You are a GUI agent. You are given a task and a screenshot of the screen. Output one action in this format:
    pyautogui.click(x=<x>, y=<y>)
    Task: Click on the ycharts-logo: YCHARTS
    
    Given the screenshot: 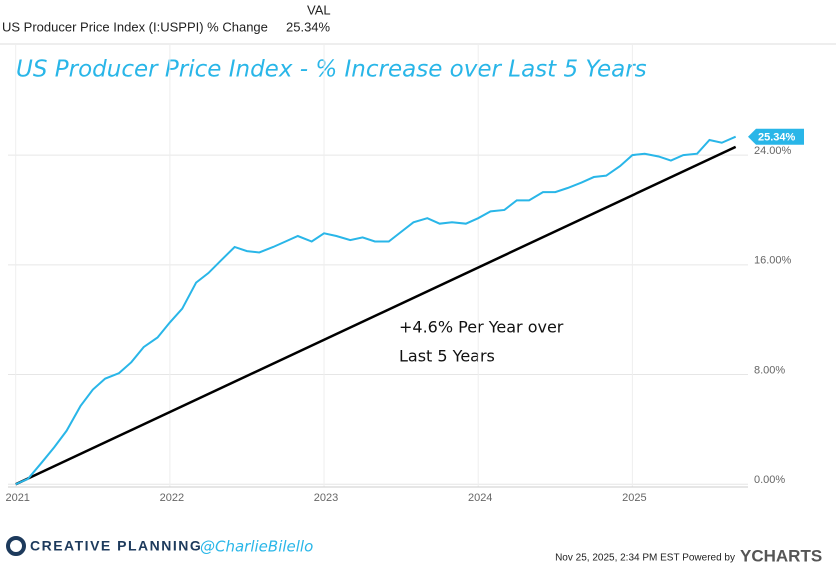 What is the action you would take?
    pyautogui.click(x=781, y=555)
    